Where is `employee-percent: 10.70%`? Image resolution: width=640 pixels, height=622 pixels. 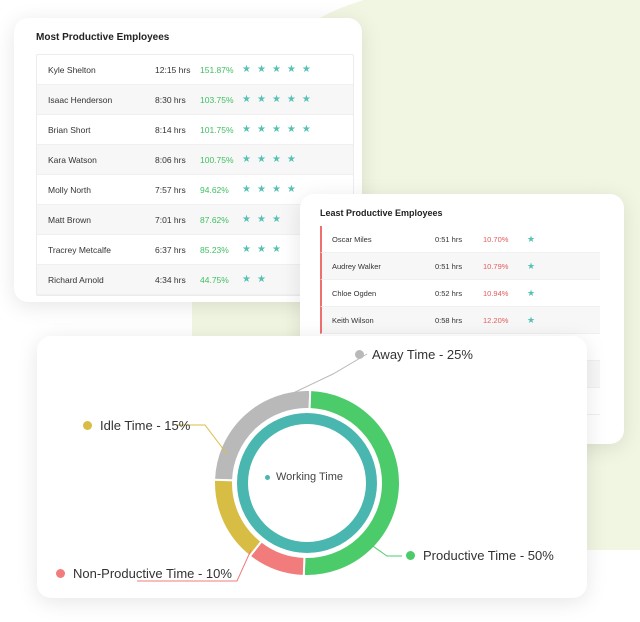
employee-percent: 10.70% is located at coordinates (496, 239).